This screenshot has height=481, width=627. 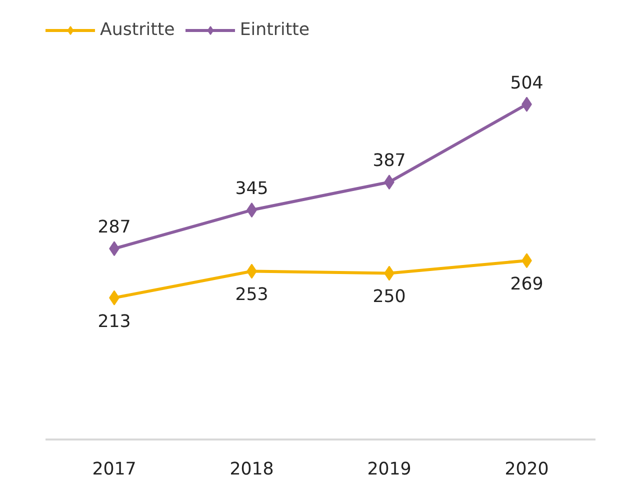 I want to click on data-label: 213, so click(x=114, y=322).